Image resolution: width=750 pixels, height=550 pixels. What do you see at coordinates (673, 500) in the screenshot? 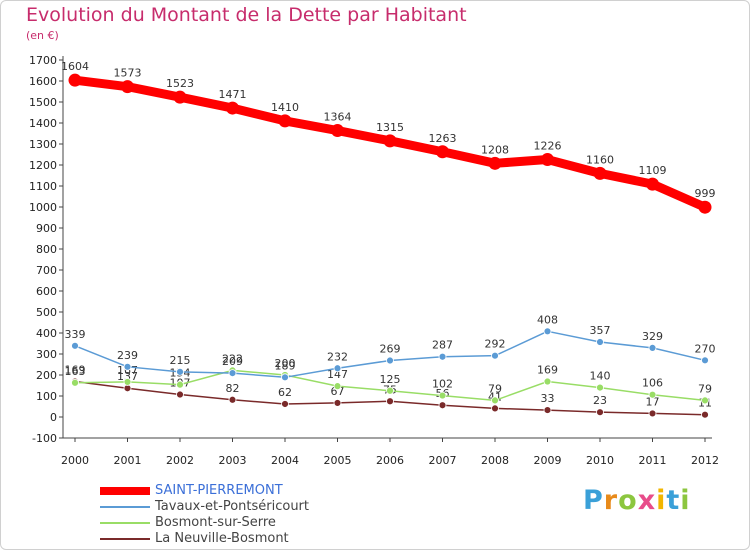
I see `logo-letter: t` at bounding box center [673, 500].